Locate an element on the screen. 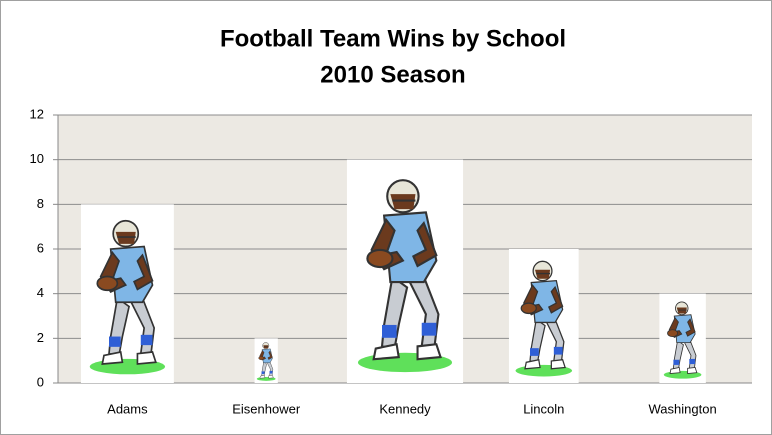 This screenshot has width=772, height=435. chart-subtitle: 2010 Season is located at coordinates (392, 74).